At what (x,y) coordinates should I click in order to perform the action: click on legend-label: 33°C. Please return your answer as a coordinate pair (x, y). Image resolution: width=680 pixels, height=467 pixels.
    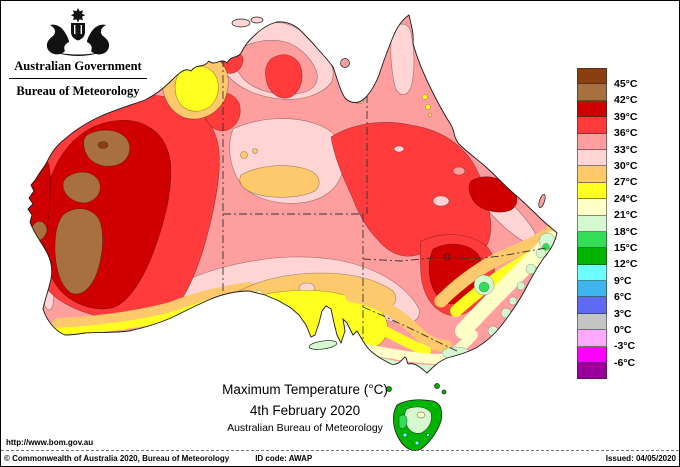
    Looking at the image, I should click on (626, 149).